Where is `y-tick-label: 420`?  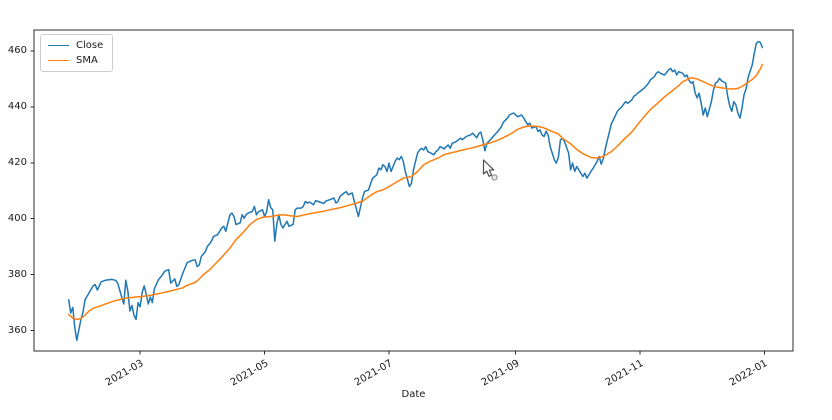
y-tick-label: 420 is located at coordinates (17, 162).